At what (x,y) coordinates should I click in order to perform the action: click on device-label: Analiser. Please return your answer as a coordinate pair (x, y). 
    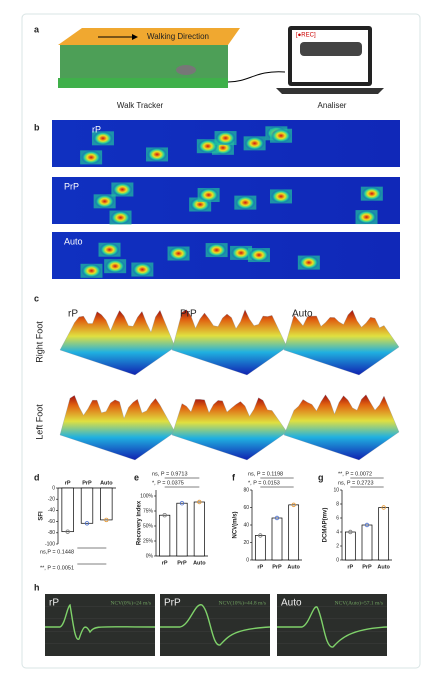
    Looking at the image, I should click on (332, 105).